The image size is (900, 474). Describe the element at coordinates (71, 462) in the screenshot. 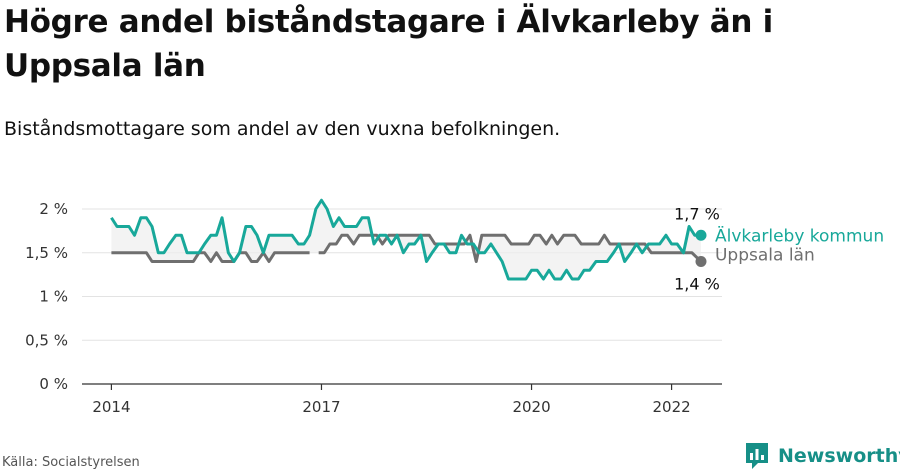

I see `source-note: Källa: Socialstyrelsen` at that location.